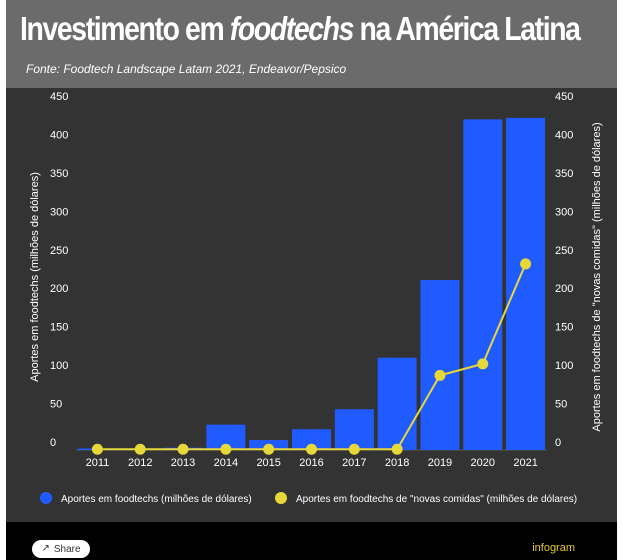 This screenshot has width=623, height=560. What do you see at coordinates (440, 375) in the screenshot?
I see `line-point-2019` at bounding box center [440, 375].